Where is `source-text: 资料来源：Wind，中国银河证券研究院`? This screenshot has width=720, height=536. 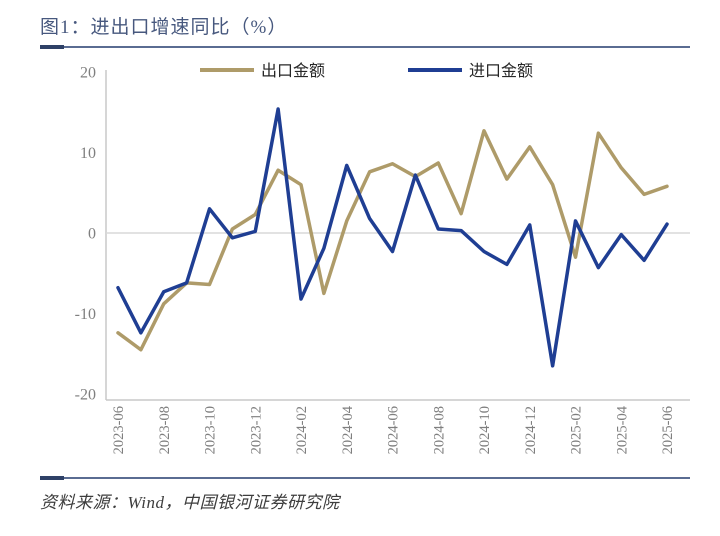
source-text: 资料来源：Wind，中国银河证券研究院 is located at coordinates (190, 502).